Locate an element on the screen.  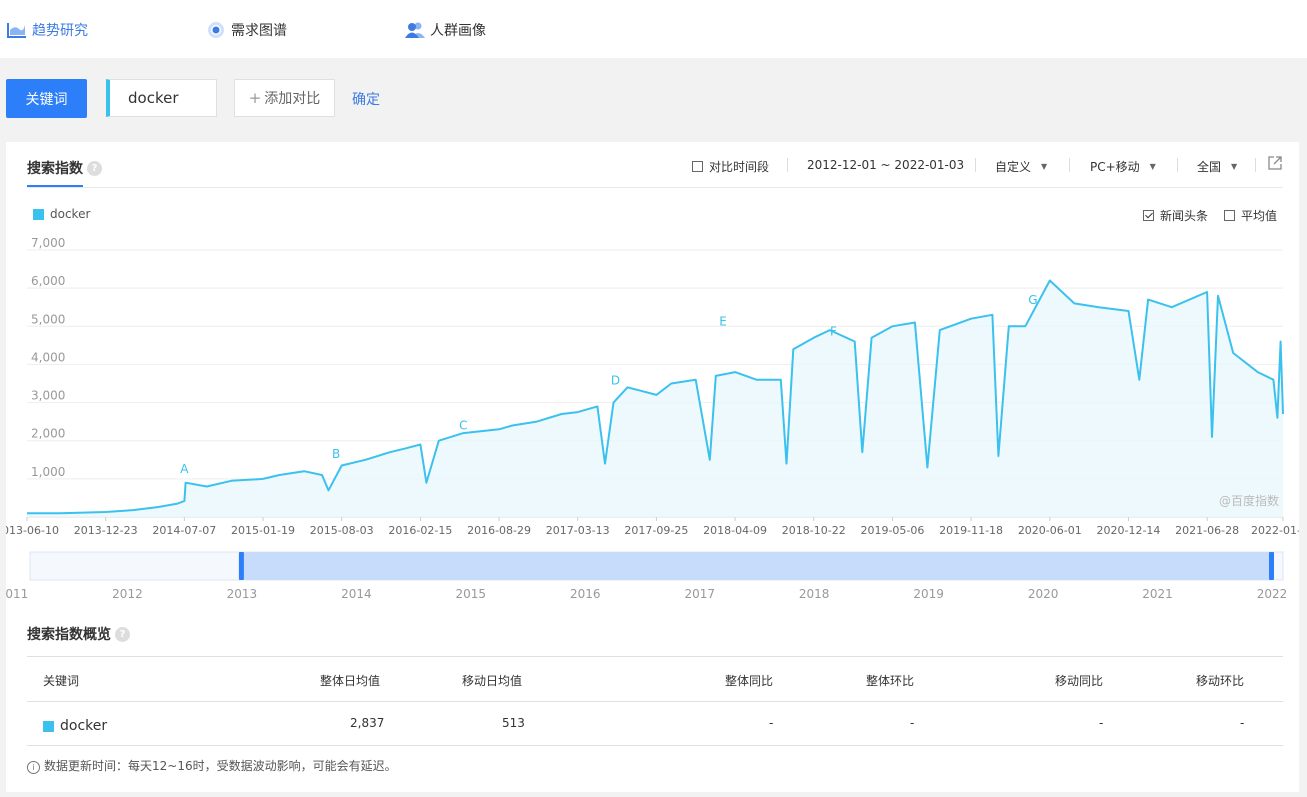
region-dropdown: 全国 ▼ is located at coordinates (1217, 166).